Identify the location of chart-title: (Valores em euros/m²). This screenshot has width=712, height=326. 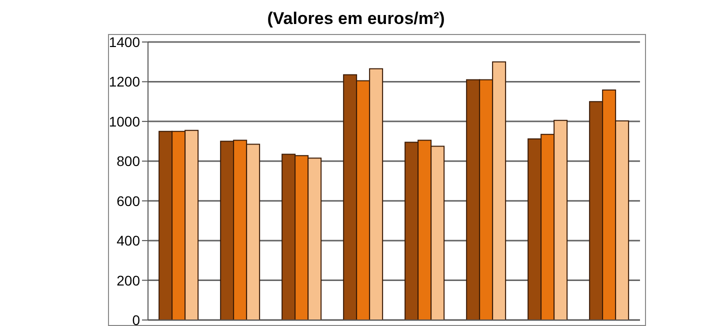
(356, 19).